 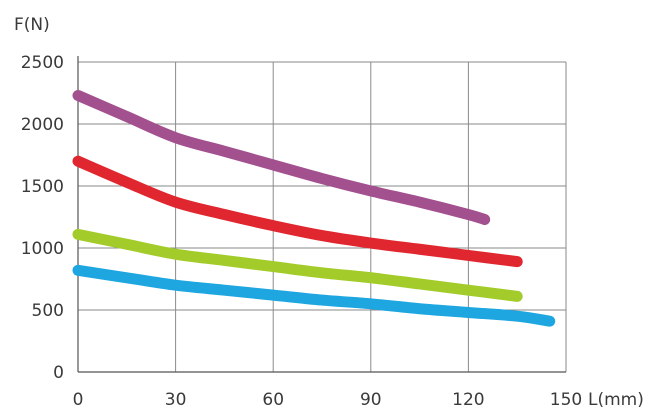 I want to click on y-tick-label: 1000, so click(x=42, y=249).